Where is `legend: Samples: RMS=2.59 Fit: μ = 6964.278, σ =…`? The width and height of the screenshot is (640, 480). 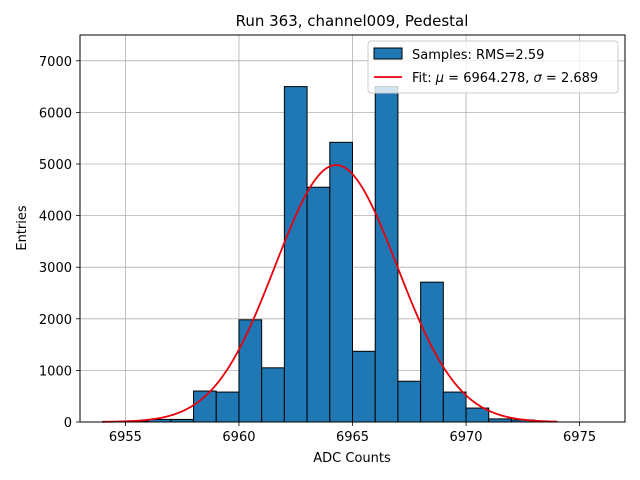 legend: Samples: RMS=2.59 Fit: μ = 6964.278, σ =… is located at coordinates (493, 67).